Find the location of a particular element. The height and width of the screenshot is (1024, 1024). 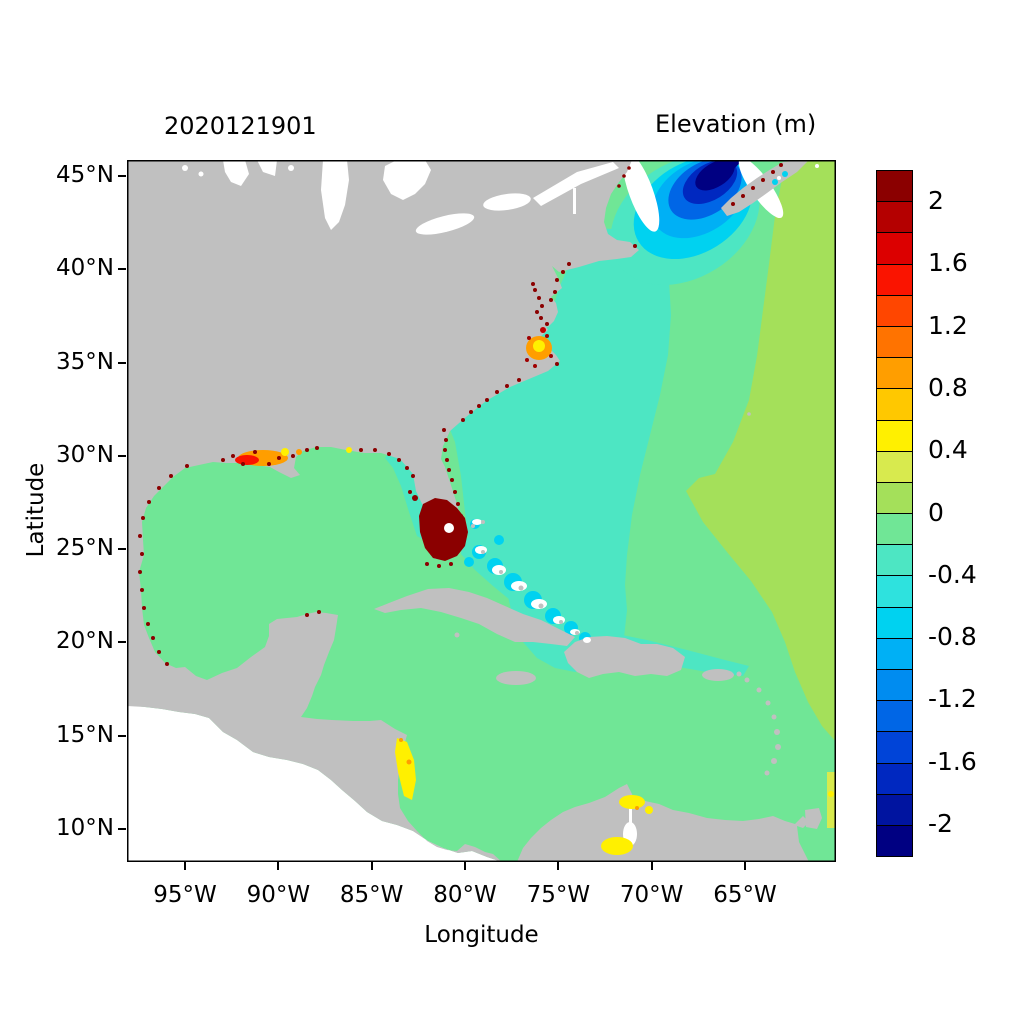

y-tick-label: 15°N is located at coordinates (85, 734).